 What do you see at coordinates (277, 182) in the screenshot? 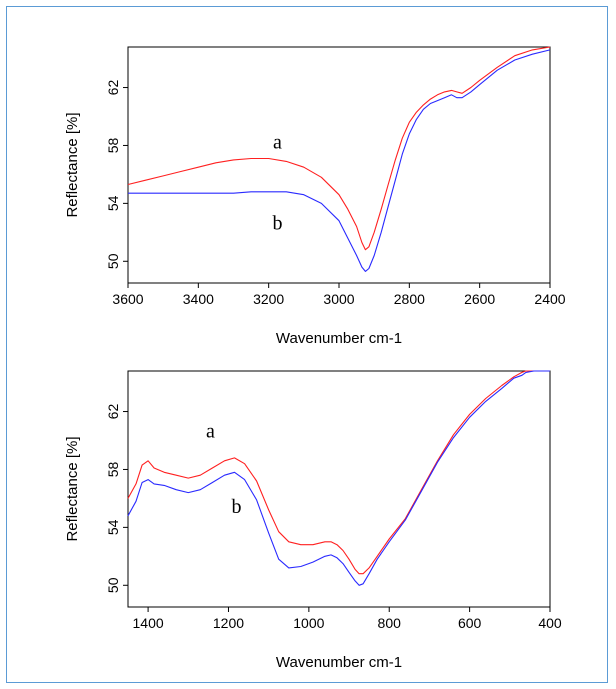
I see `curve-labels-top: ab` at bounding box center [277, 182].